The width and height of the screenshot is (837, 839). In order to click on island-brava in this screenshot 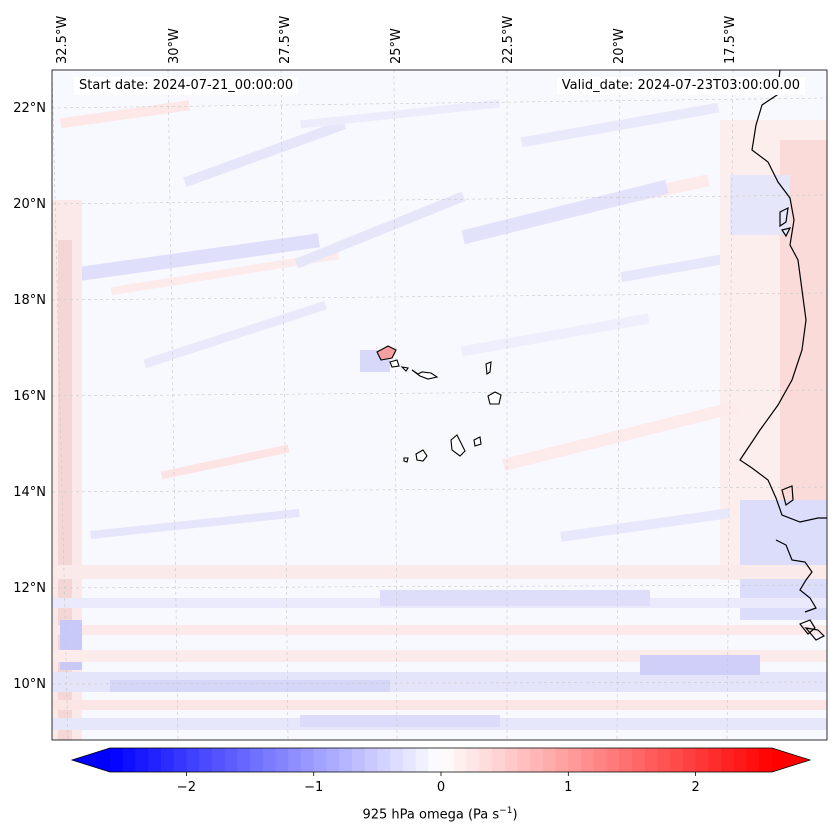, I will do `click(406, 460)`.